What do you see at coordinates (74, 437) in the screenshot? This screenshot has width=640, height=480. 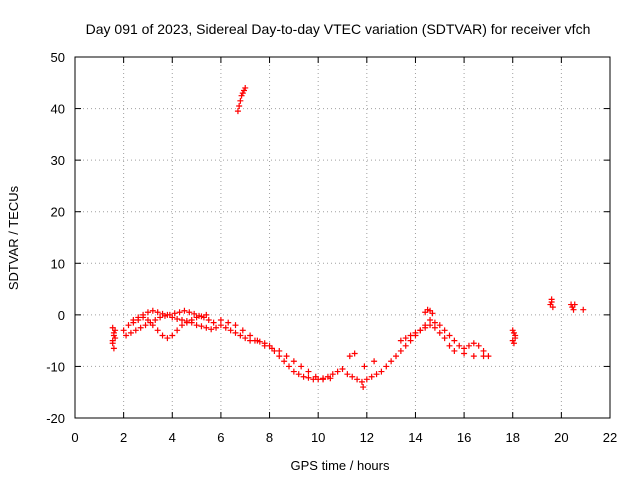 I see `x-tick-label: 0` at bounding box center [74, 437].